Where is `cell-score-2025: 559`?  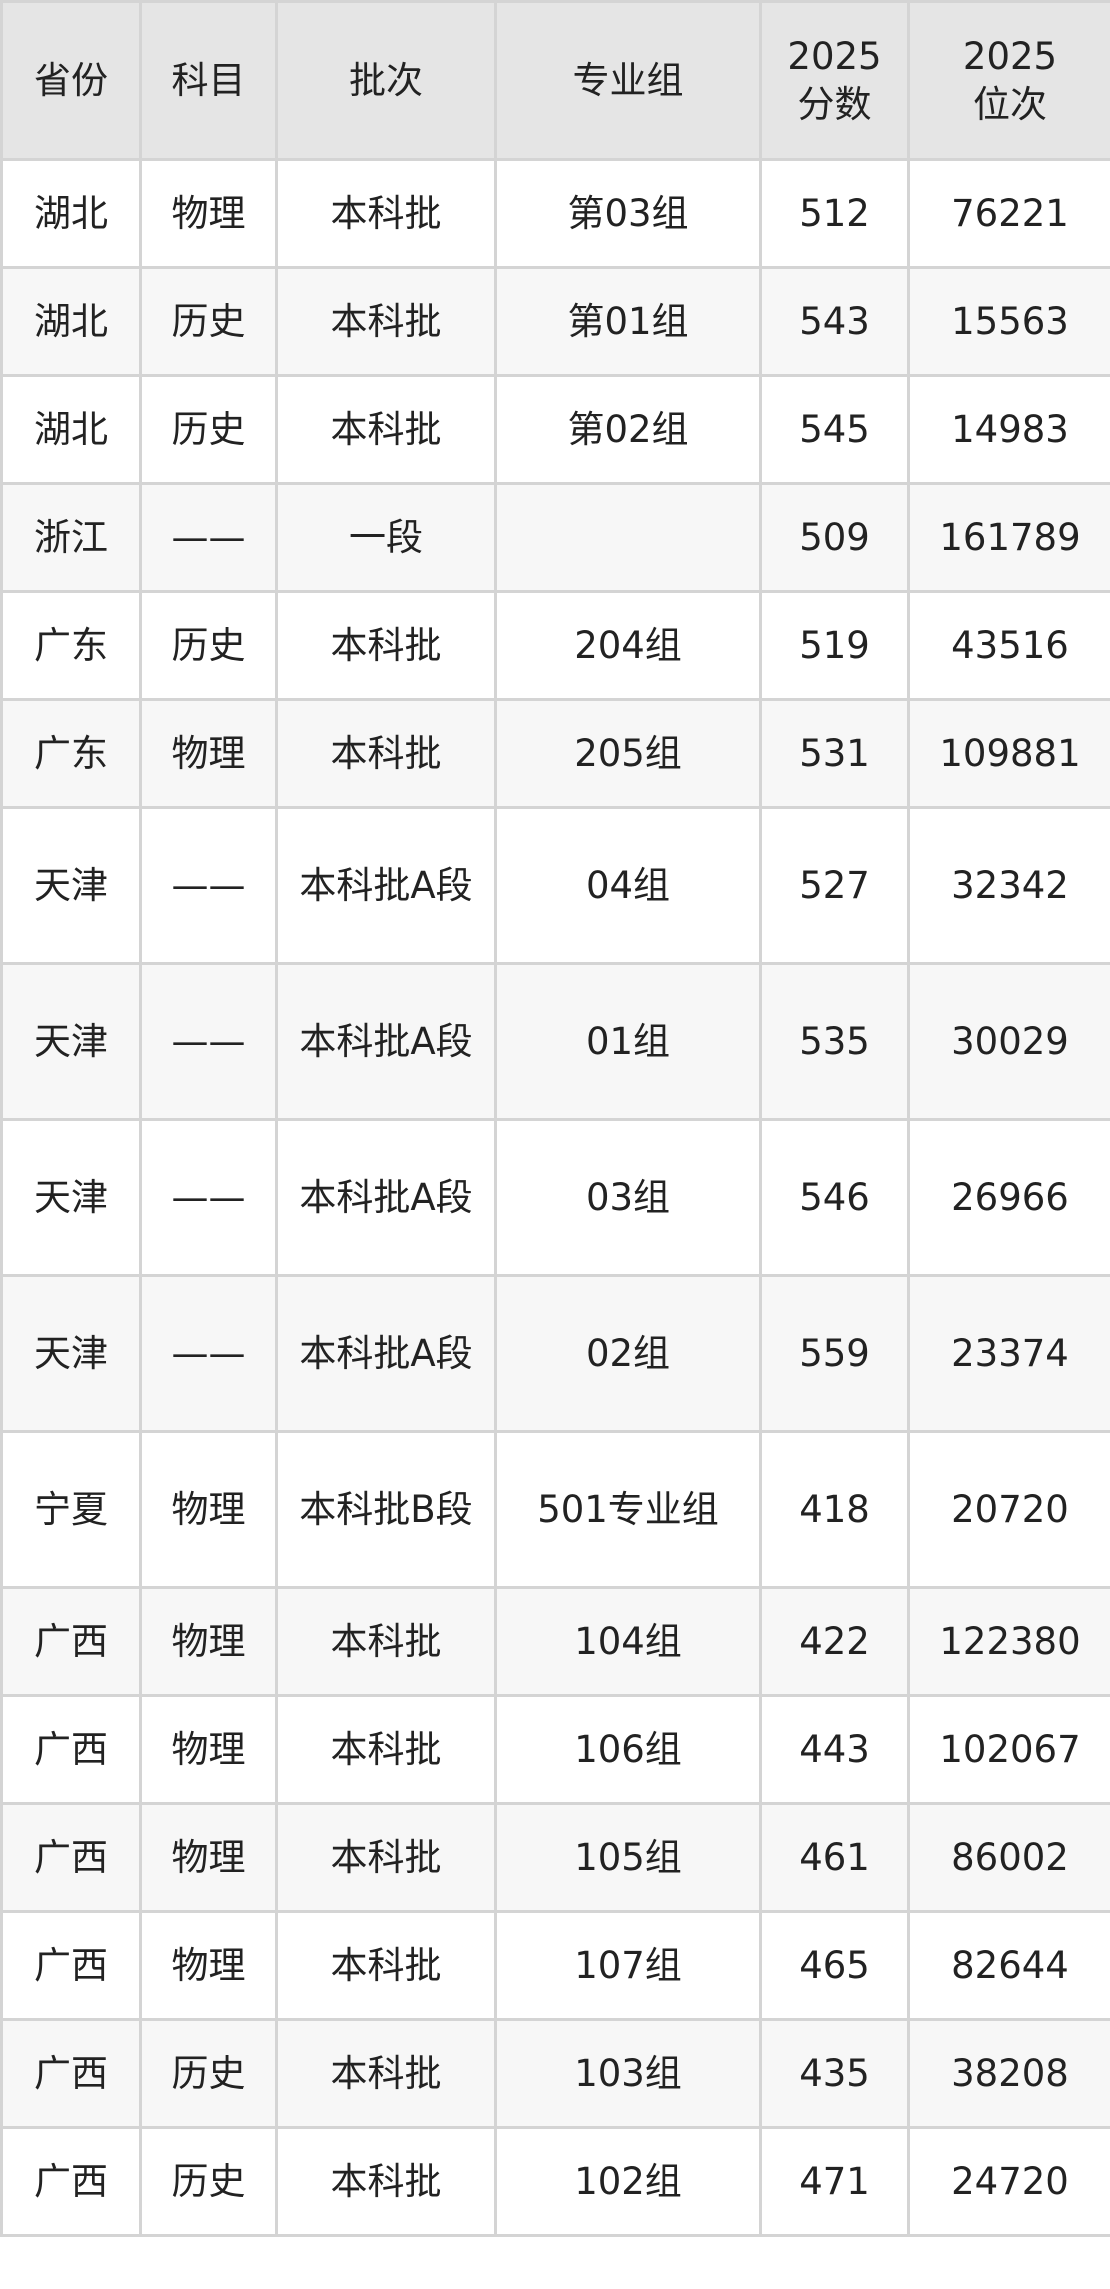 cell-score-2025: 559 is located at coordinates (834, 1353).